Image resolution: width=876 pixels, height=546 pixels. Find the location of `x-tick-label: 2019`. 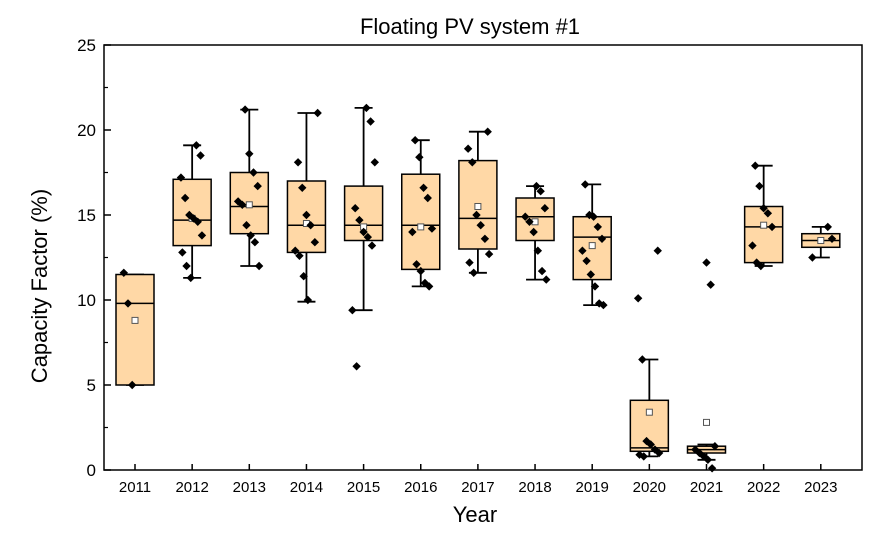

x-tick-label: 2019 is located at coordinates (592, 487).